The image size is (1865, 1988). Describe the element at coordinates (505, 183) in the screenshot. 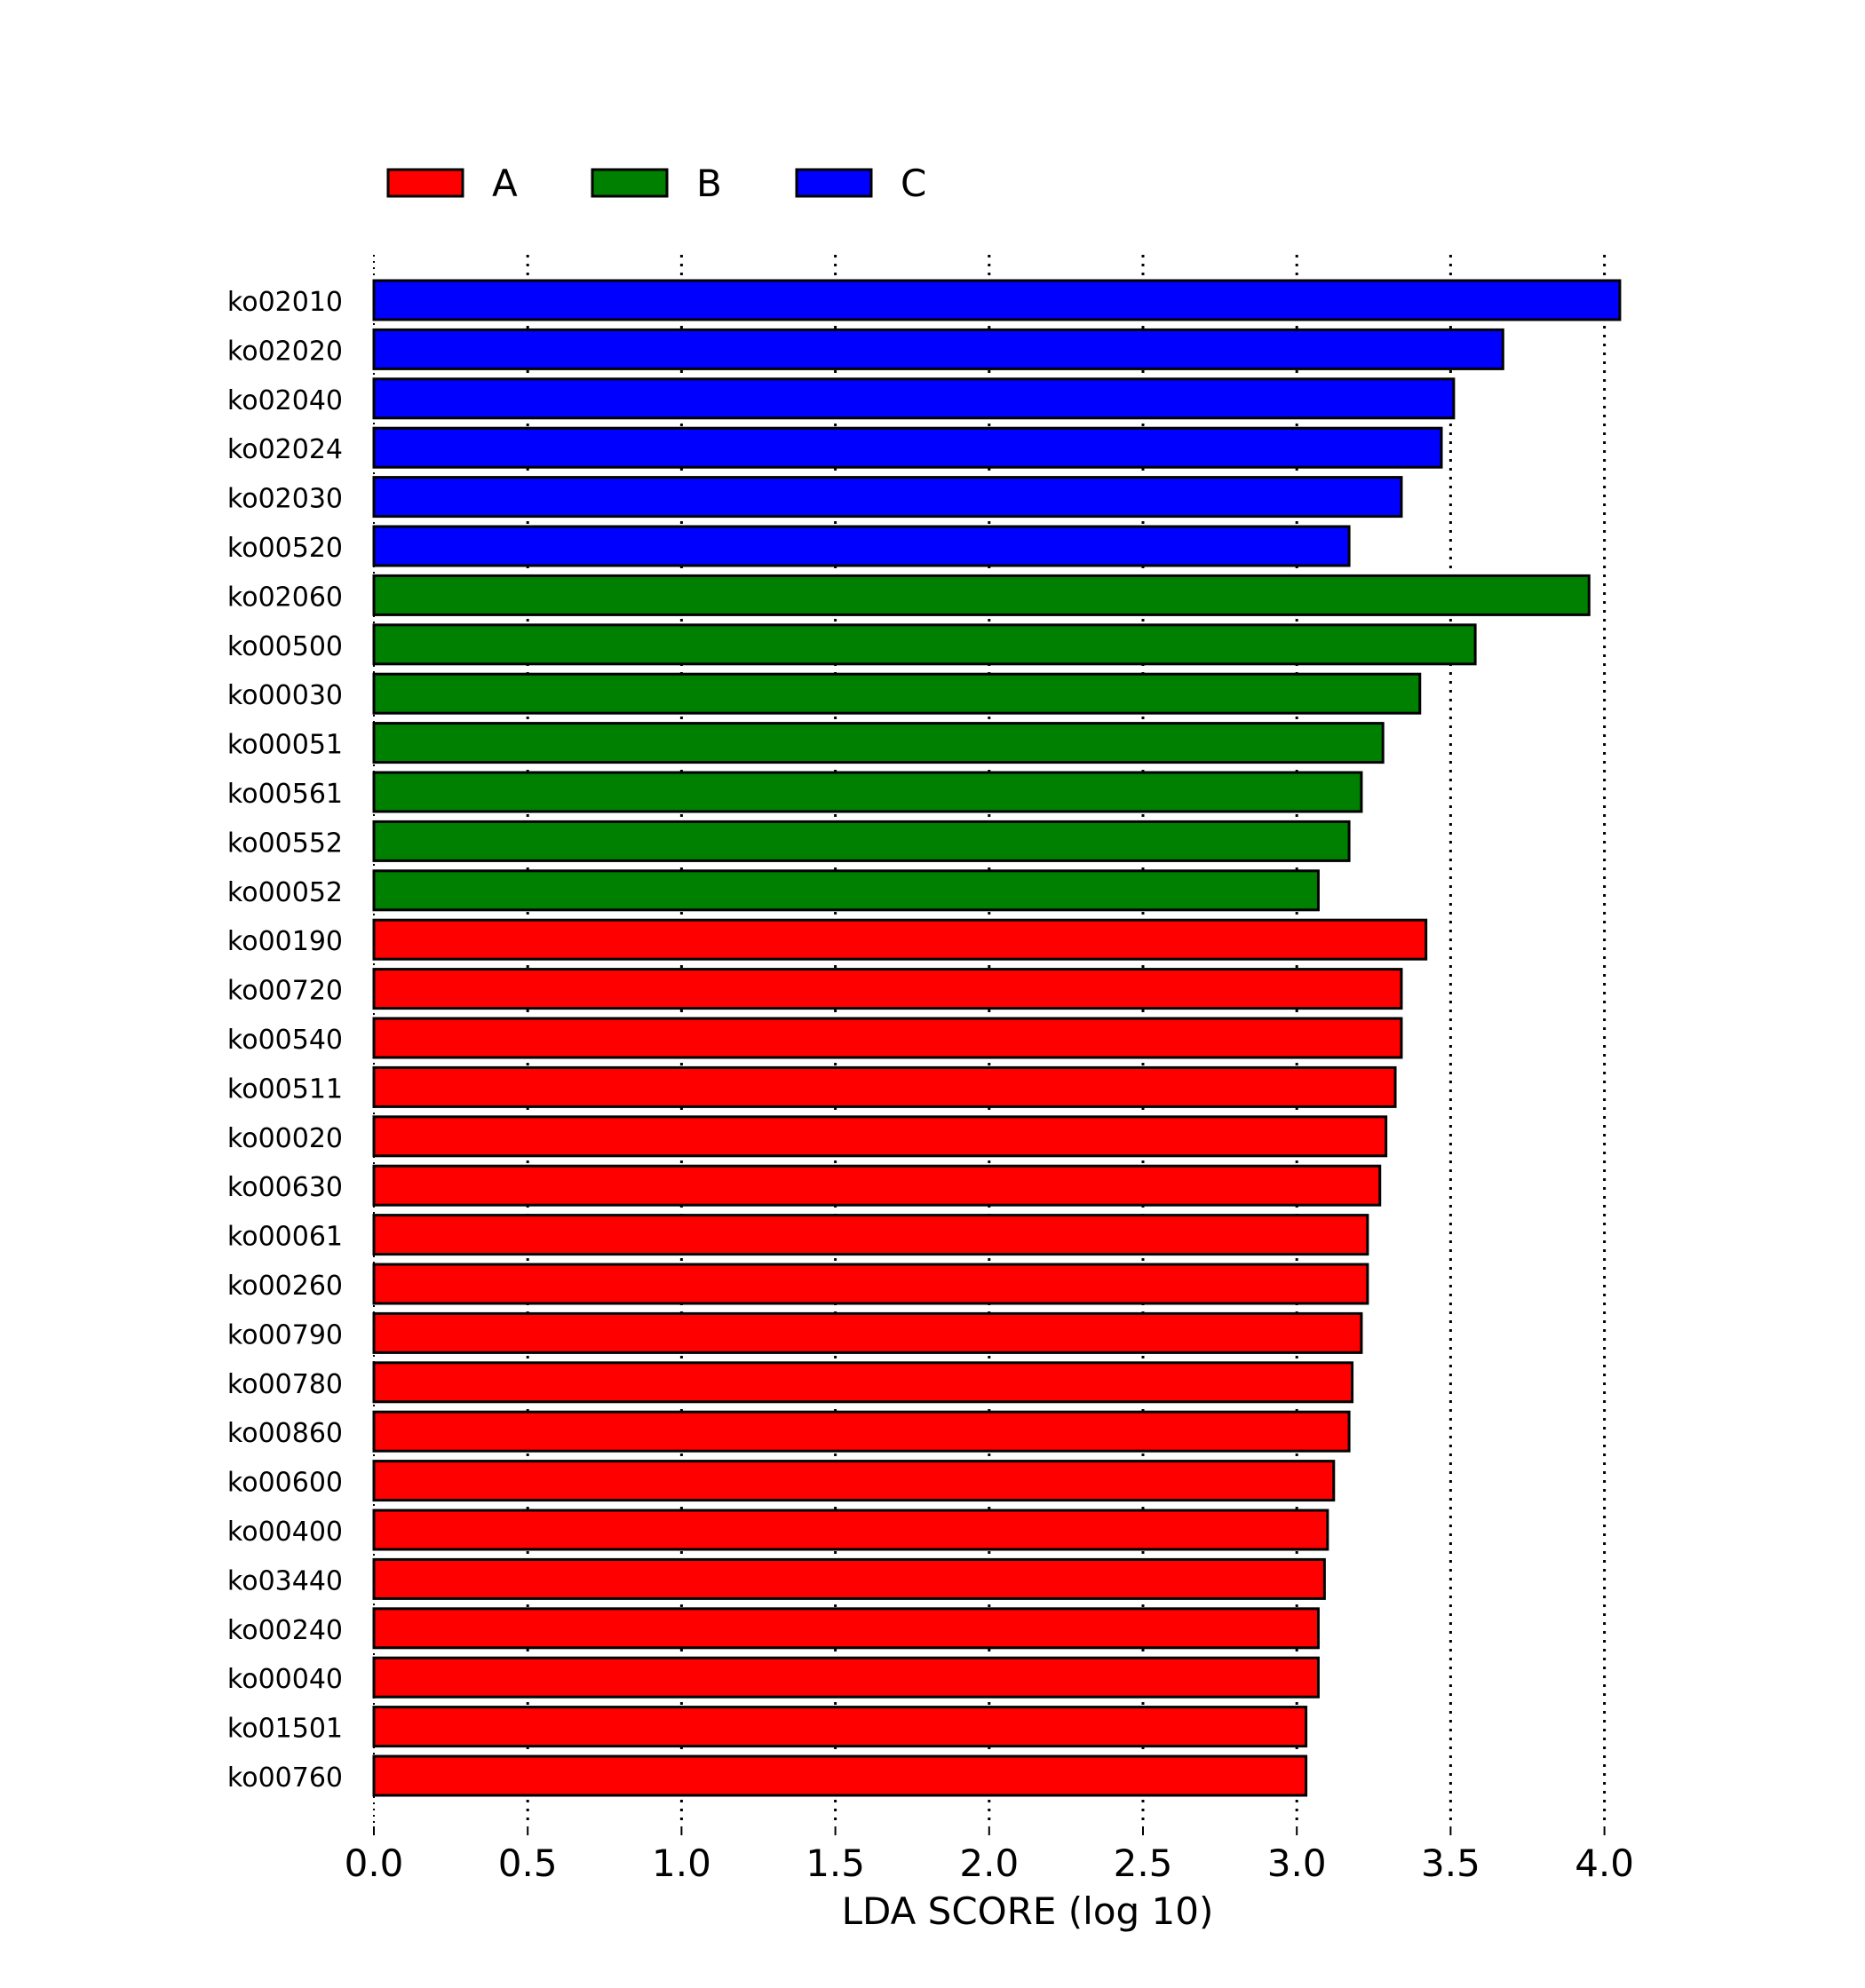

I see `legend-label-A: A` at that location.